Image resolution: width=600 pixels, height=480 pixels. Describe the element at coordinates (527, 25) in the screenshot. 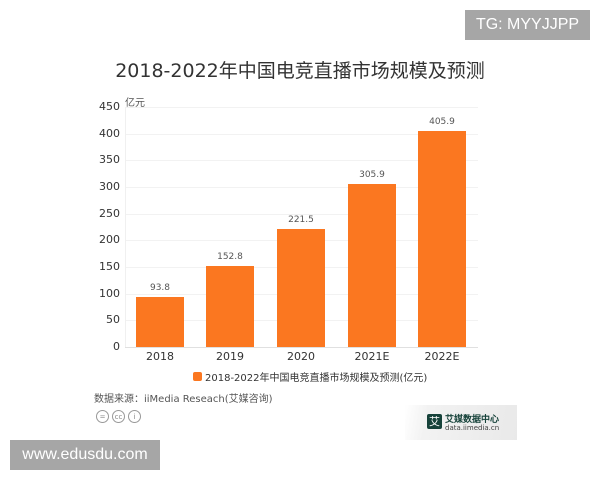

I see `watermark-top: TG: MYYJJPP` at that location.